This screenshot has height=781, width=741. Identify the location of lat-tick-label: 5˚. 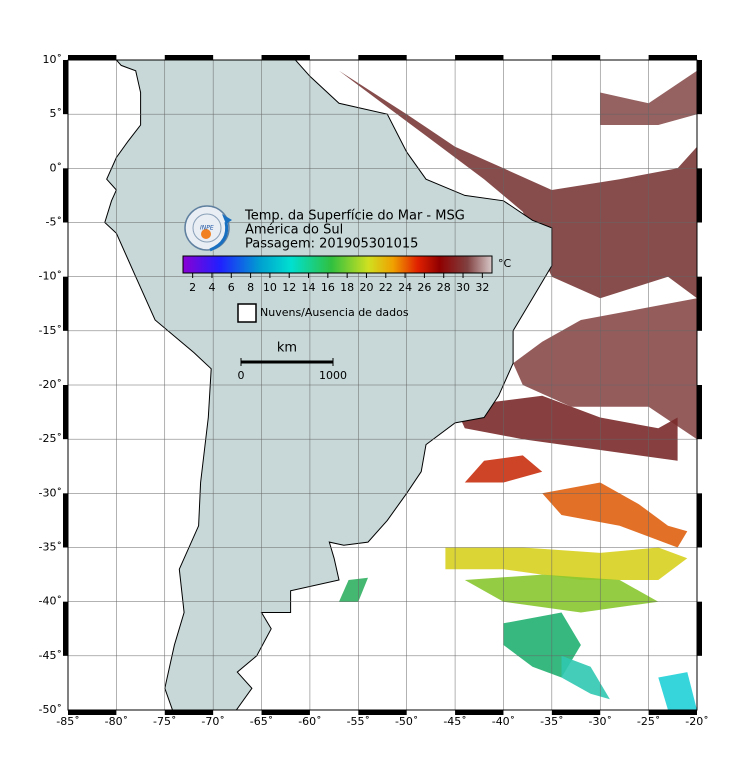
(56, 113).